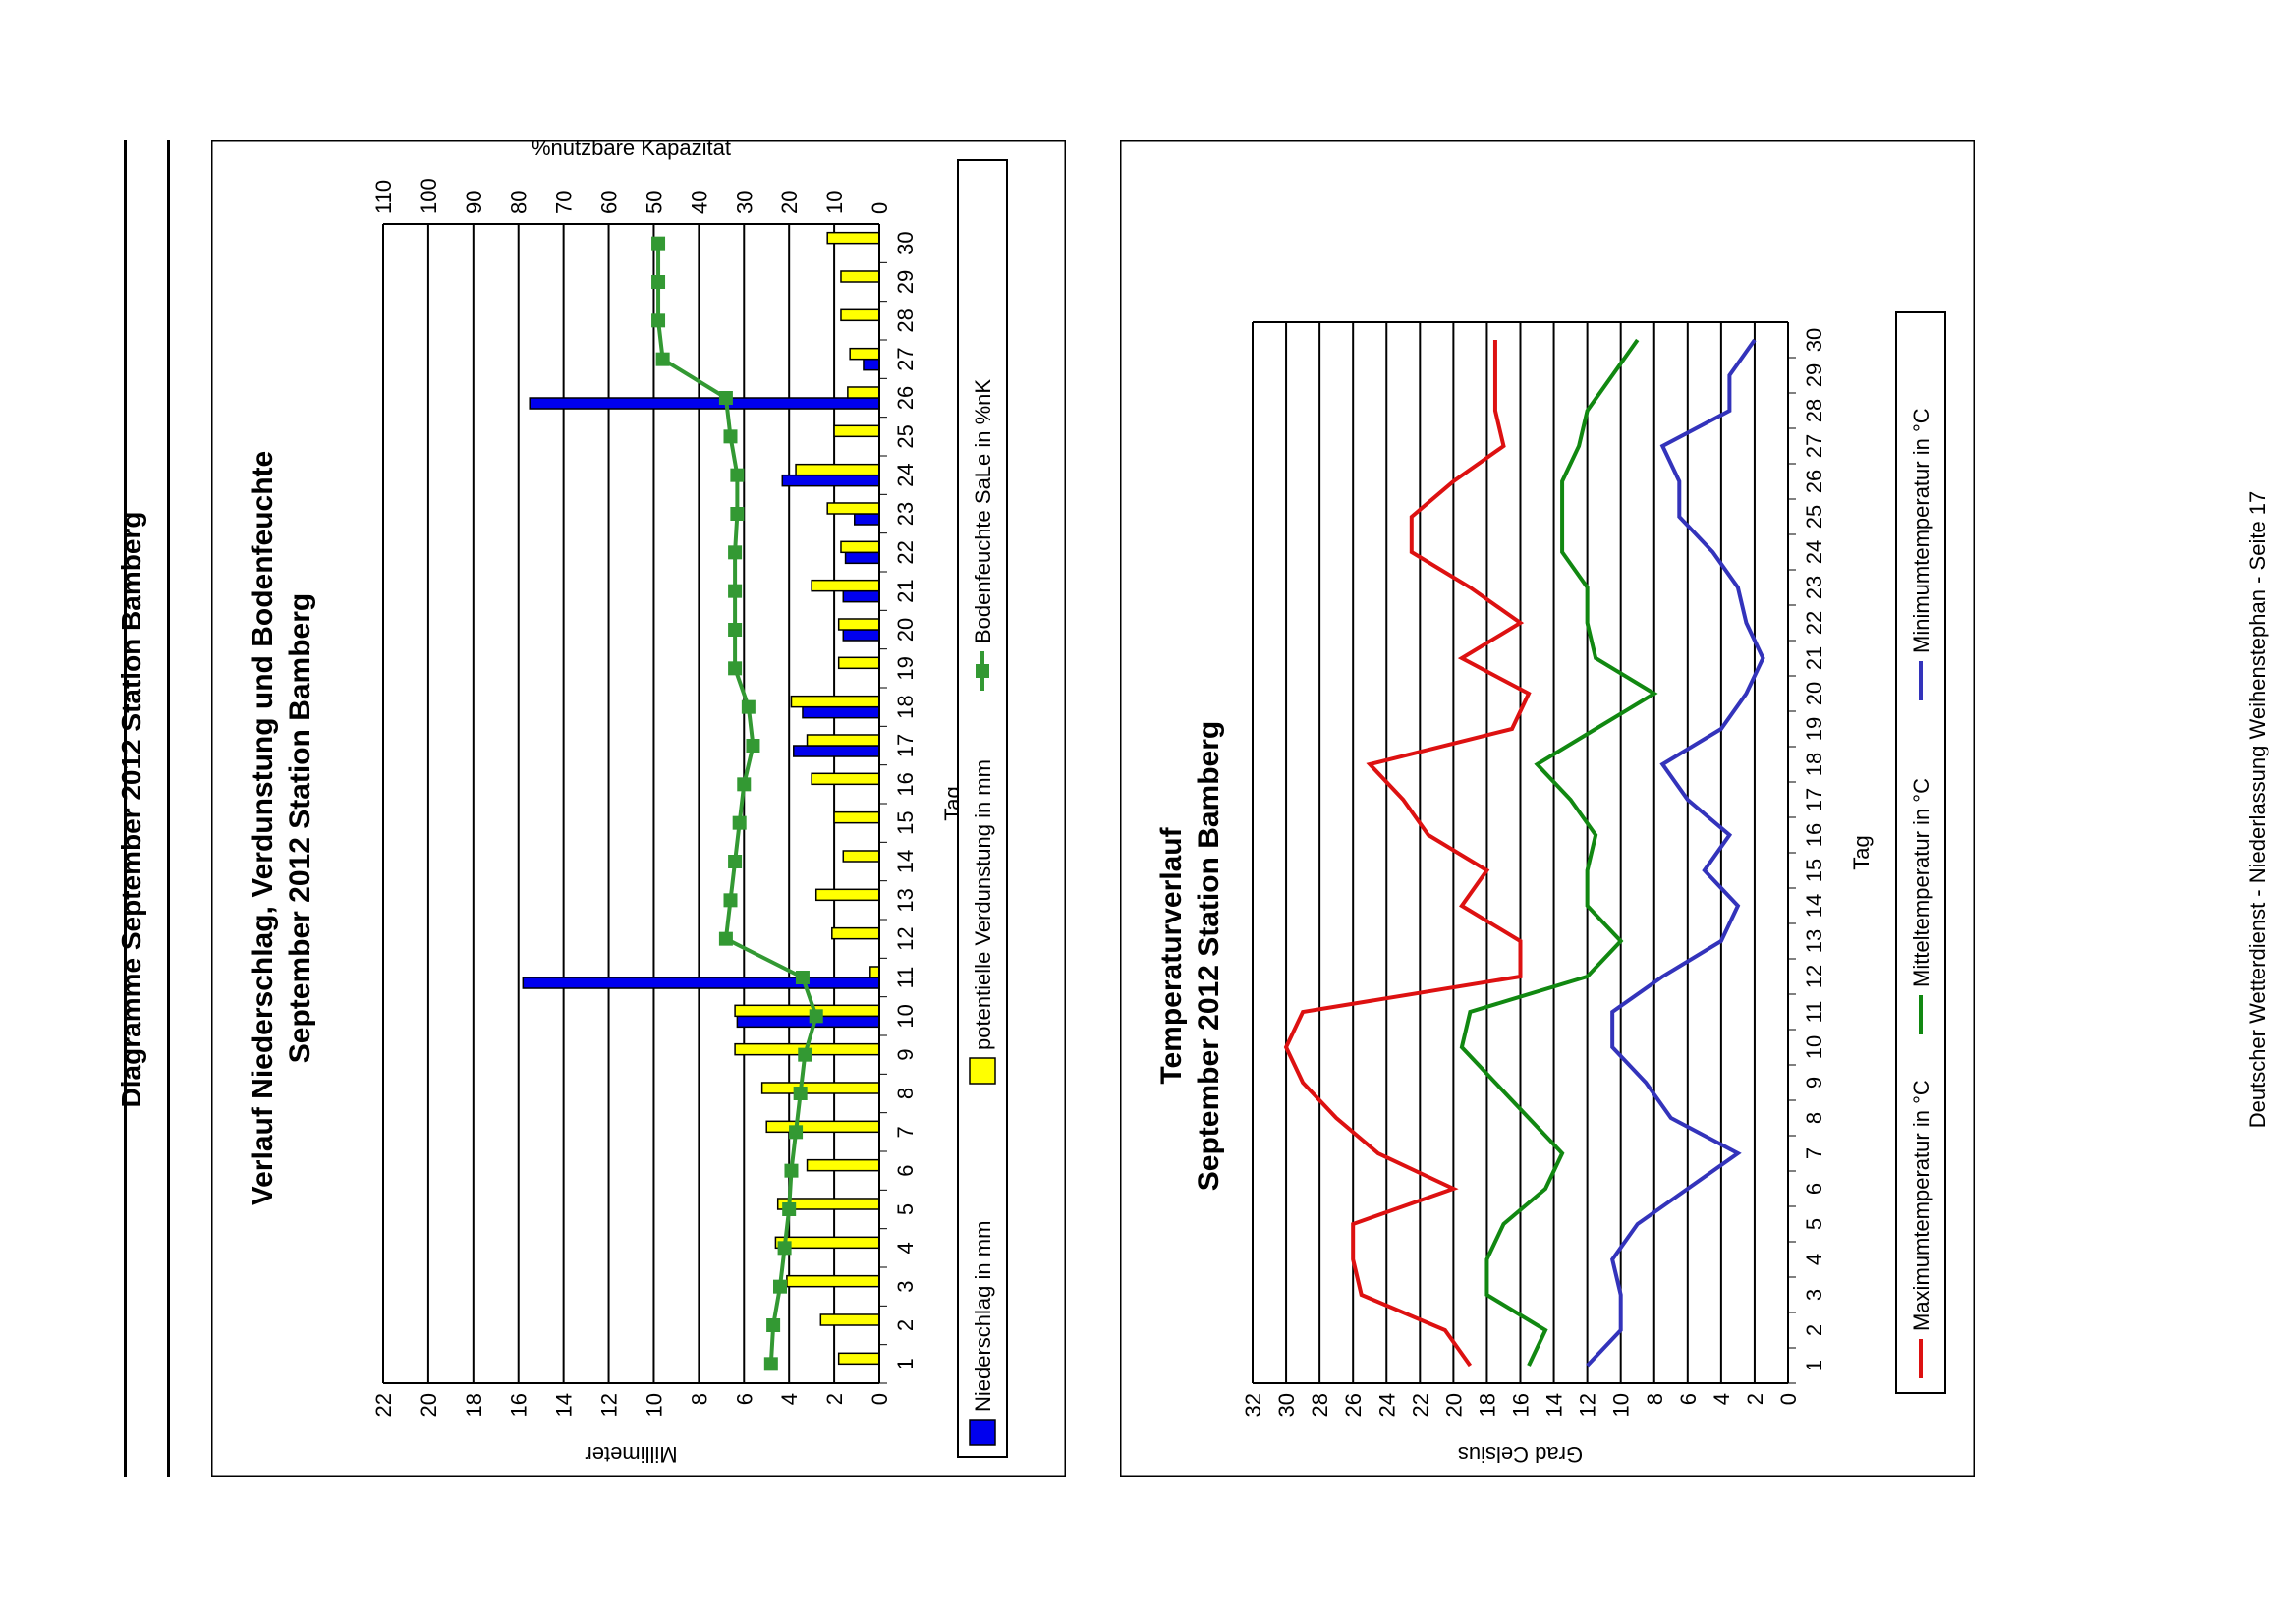  Describe the element at coordinates (1861, 852) in the screenshot. I see `chart2-x-axis-label: Tag` at that location.